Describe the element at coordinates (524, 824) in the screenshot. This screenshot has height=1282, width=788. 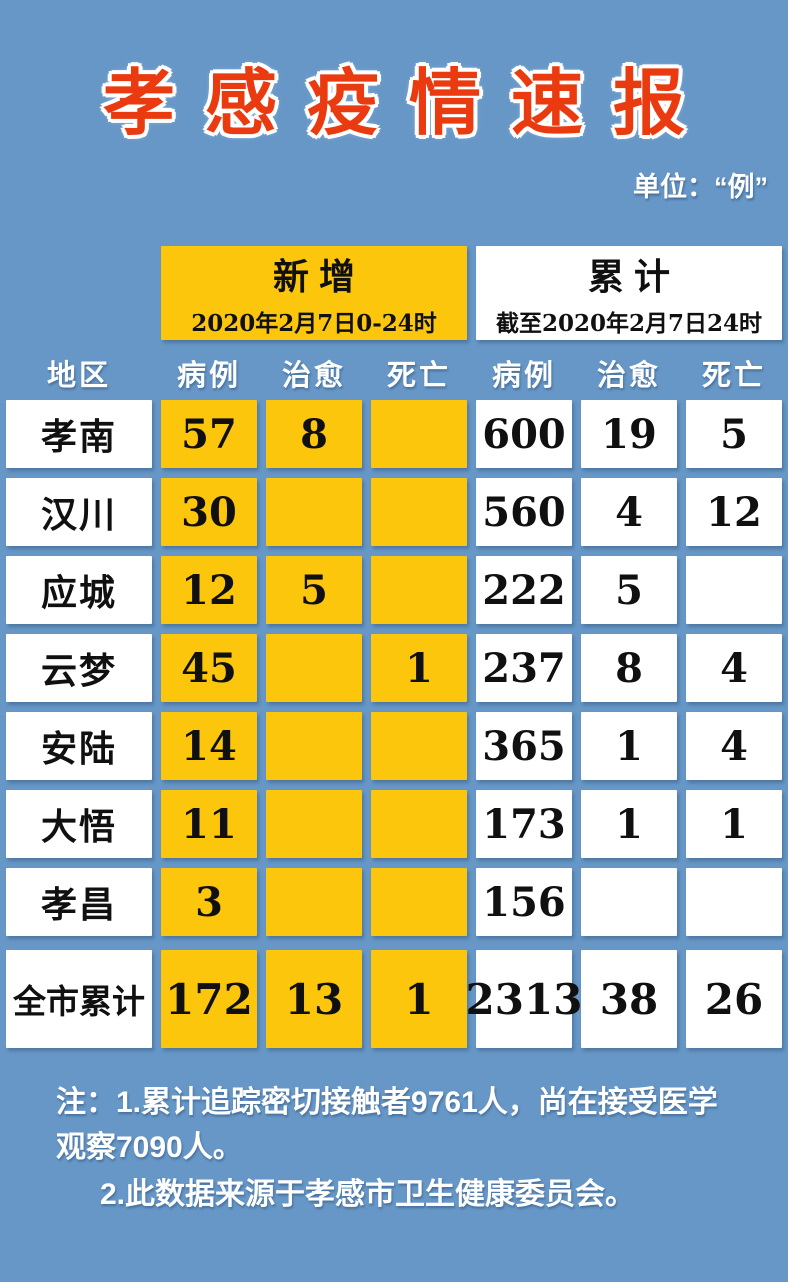
I see `cum-cases-cell: 173` at that location.